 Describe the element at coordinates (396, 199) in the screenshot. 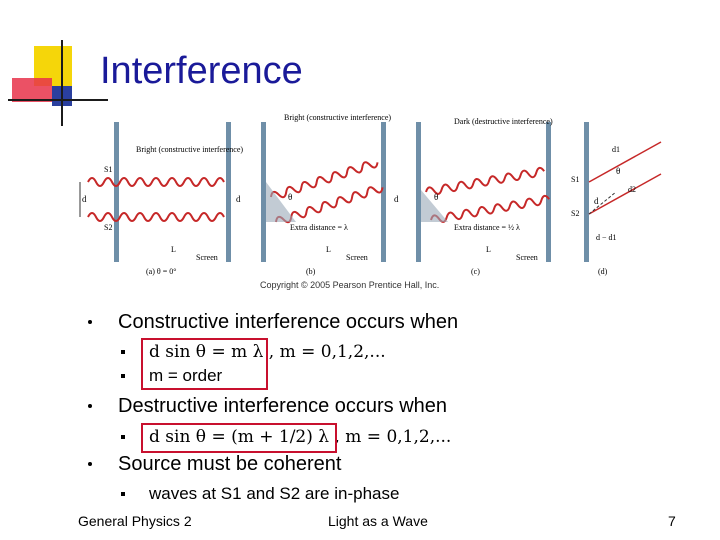

I see `panel-c-d: d` at that location.